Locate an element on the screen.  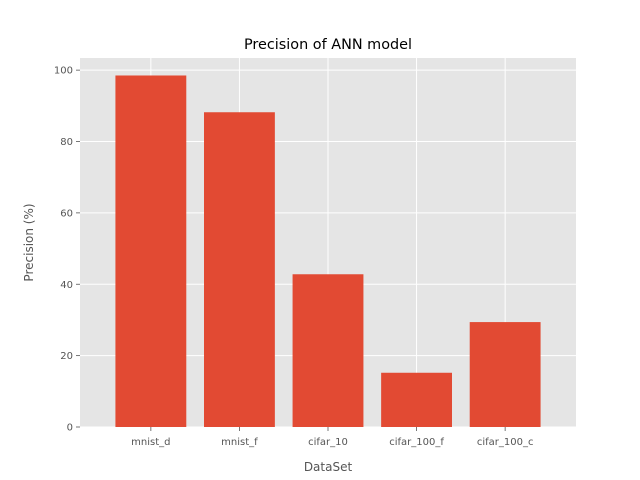
y-tick-label: 60 is located at coordinates (66, 213).